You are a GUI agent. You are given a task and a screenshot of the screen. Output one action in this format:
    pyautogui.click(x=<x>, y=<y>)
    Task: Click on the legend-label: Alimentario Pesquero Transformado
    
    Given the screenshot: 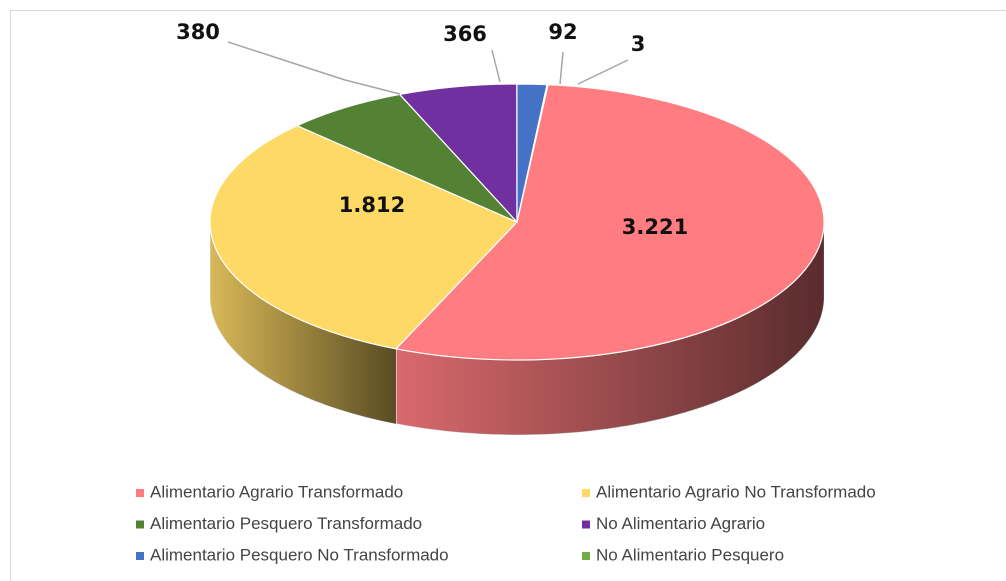 What is the action you would take?
    pyautogui.click(x=286, y=523)
    